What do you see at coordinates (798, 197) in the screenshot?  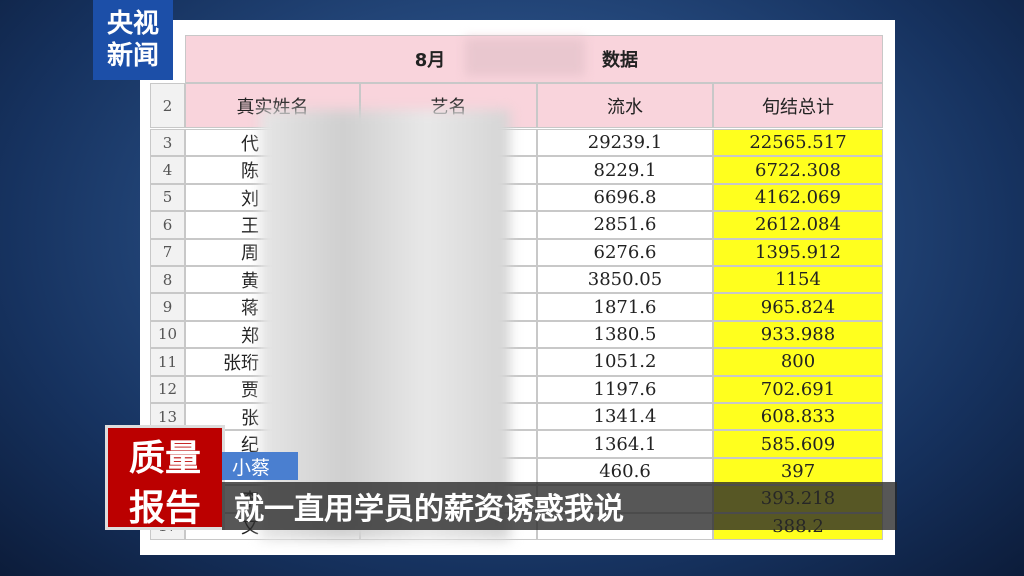 I see `total: 4162.069` at bounding box center [798, 197].